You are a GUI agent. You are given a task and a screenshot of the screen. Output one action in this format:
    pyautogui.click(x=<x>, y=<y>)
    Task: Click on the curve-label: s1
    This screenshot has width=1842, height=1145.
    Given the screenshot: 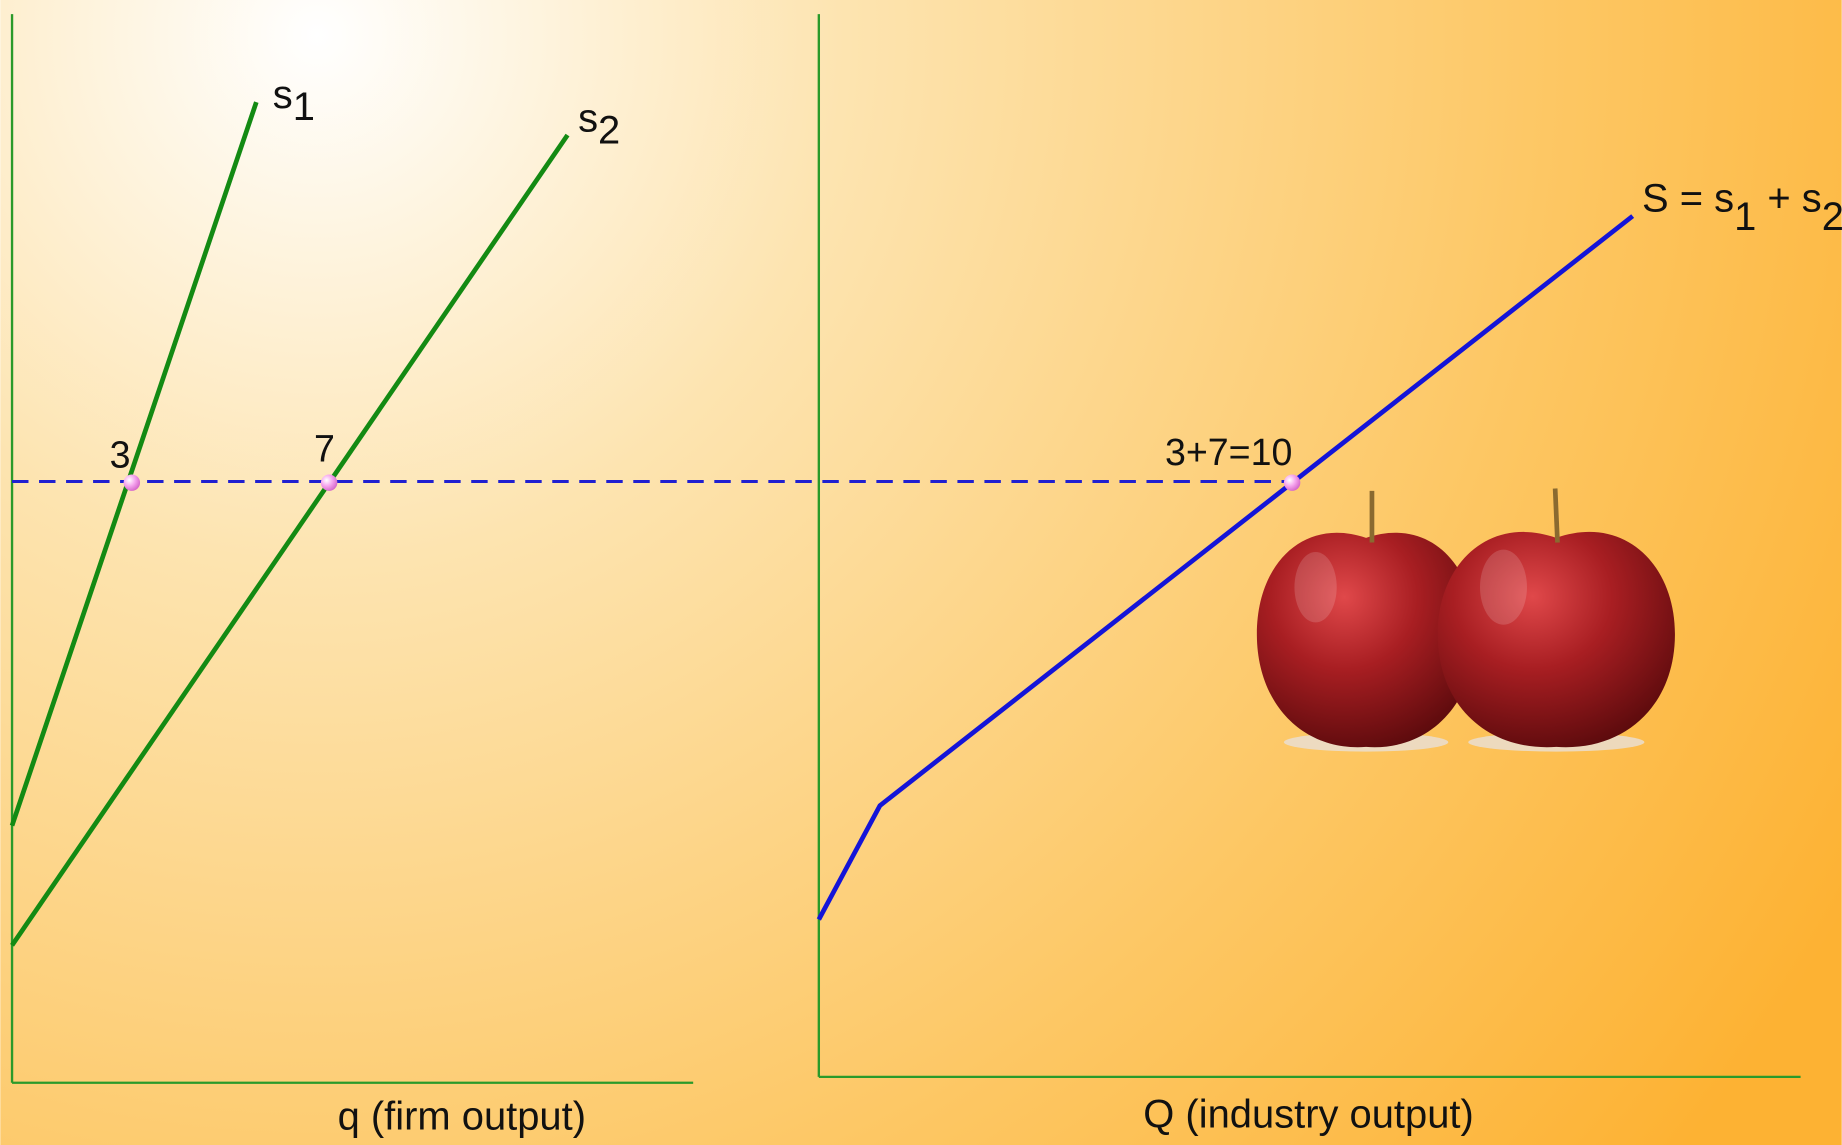 What is the action you would take?
    pyautogui.click(x=294, y=101)
    